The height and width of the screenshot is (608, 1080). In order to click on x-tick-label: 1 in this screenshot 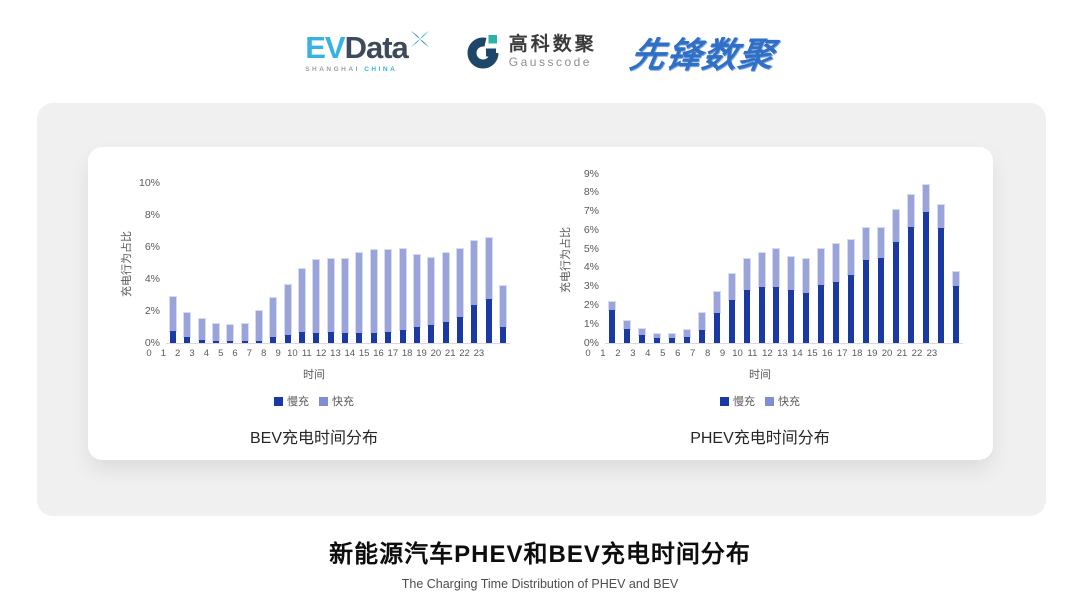, I will do `click(603, 353)`.